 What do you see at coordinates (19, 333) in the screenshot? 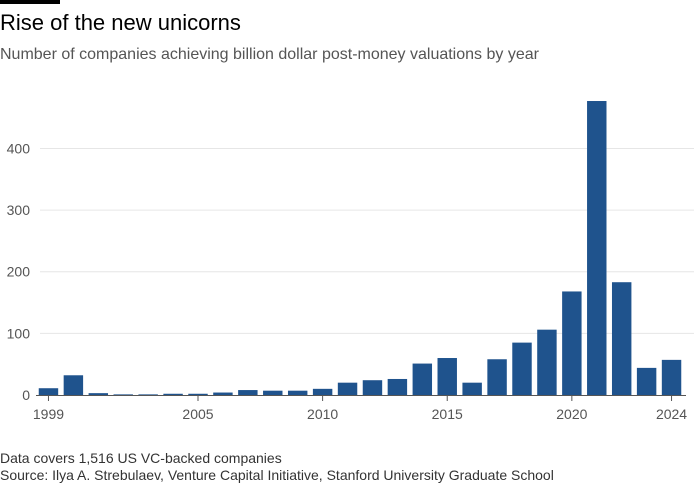
I see `y-tick-label: 100` at bounding box center [19, 333].